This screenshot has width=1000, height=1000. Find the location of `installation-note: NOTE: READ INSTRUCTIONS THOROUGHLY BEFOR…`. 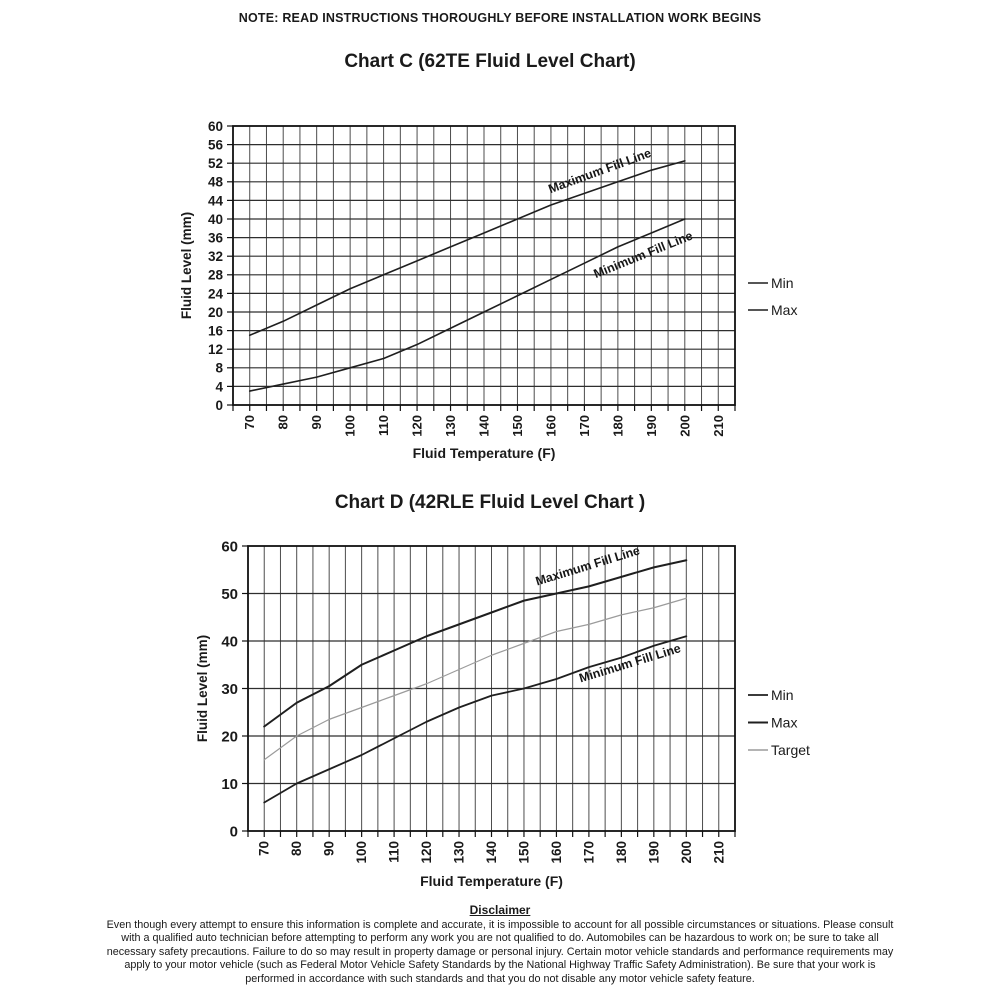

installation-note: NOTE: READ INSTRUCTIONS THOROUGHLY BEFOR… is located at coordinates (500, 18).